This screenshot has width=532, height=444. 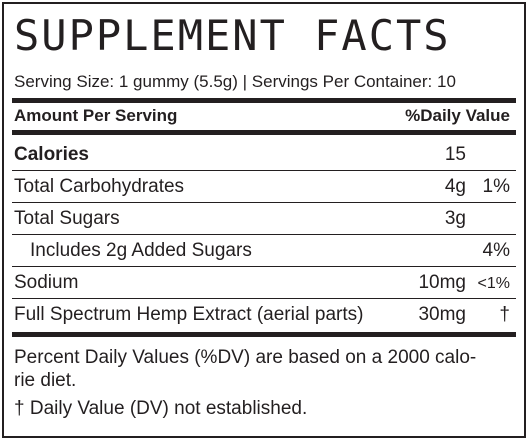 What do you see at coordinates (161, 408) in the screenshot?
I see `footnote: † Daily Value (DV) not established.` at bounding box center [161, 408].